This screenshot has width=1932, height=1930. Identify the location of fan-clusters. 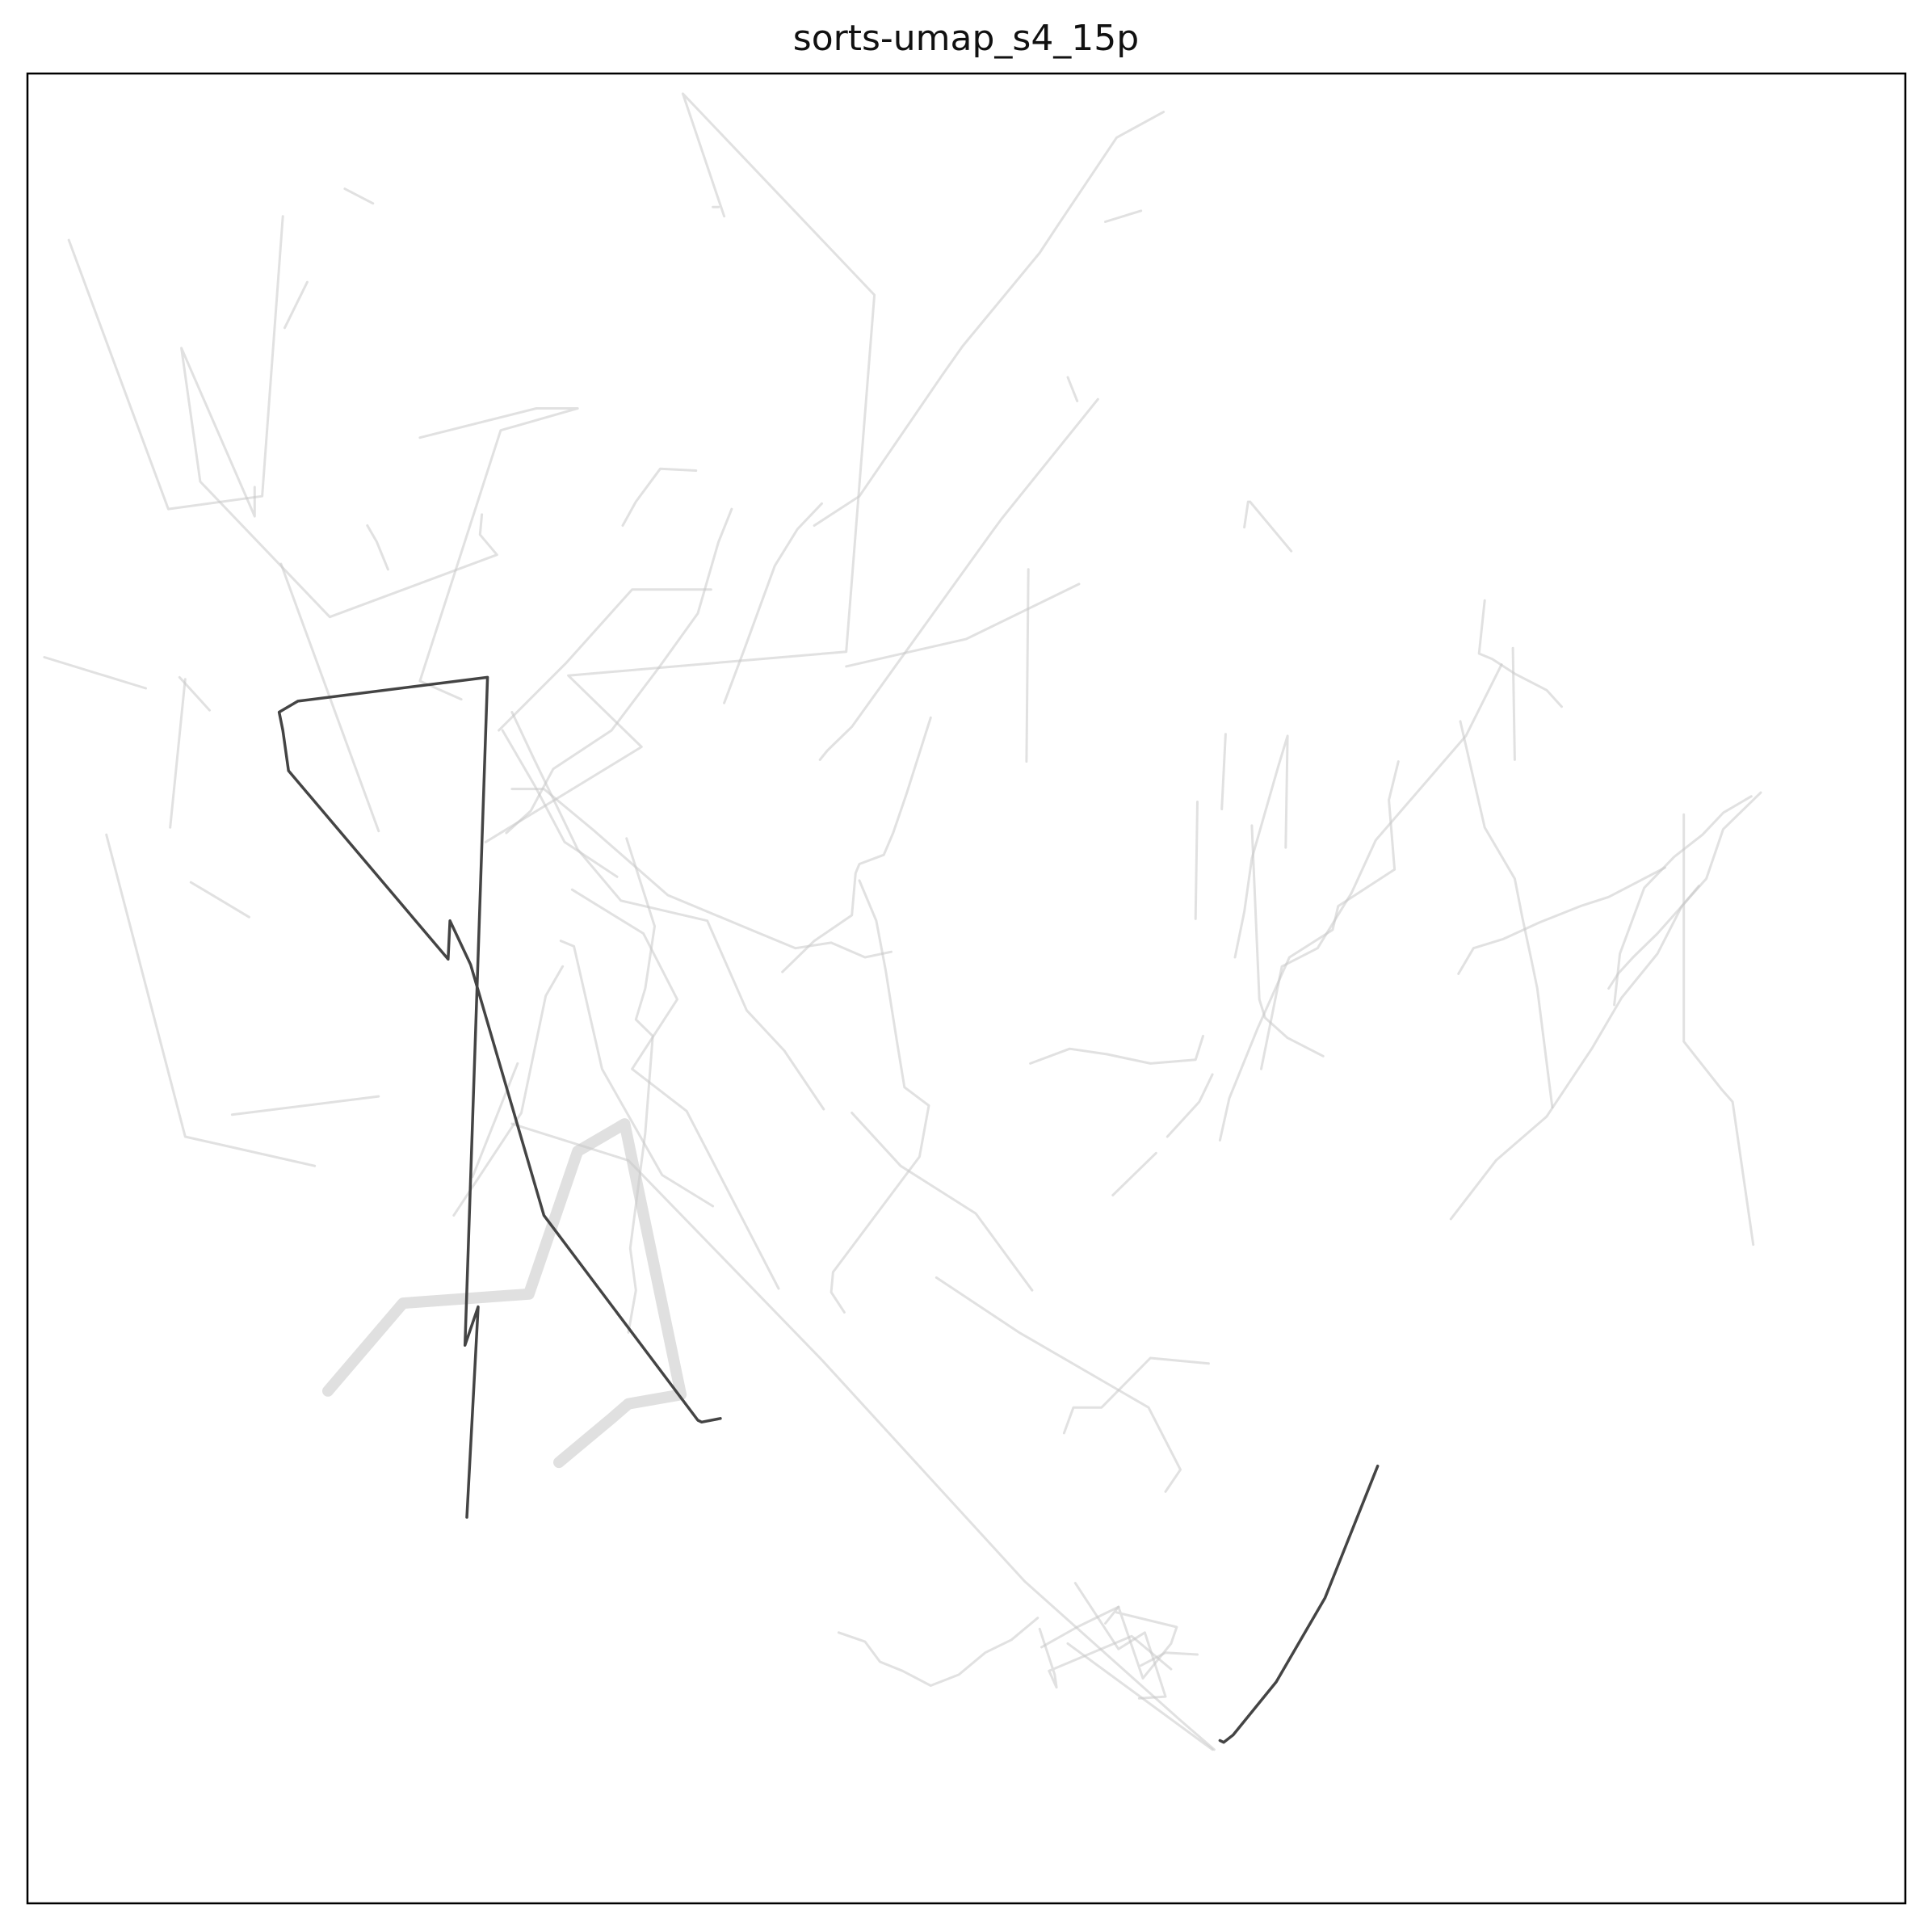
(504, 1293).